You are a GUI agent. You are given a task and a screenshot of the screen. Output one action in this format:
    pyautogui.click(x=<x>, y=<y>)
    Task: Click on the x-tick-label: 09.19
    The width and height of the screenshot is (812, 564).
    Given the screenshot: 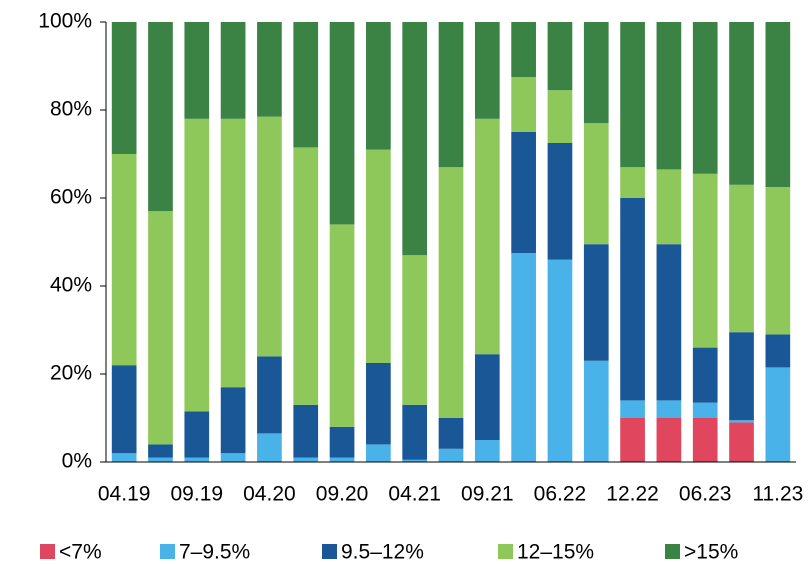 What is the action you would take?
    pyautogui.click(x=197, y=494)
    